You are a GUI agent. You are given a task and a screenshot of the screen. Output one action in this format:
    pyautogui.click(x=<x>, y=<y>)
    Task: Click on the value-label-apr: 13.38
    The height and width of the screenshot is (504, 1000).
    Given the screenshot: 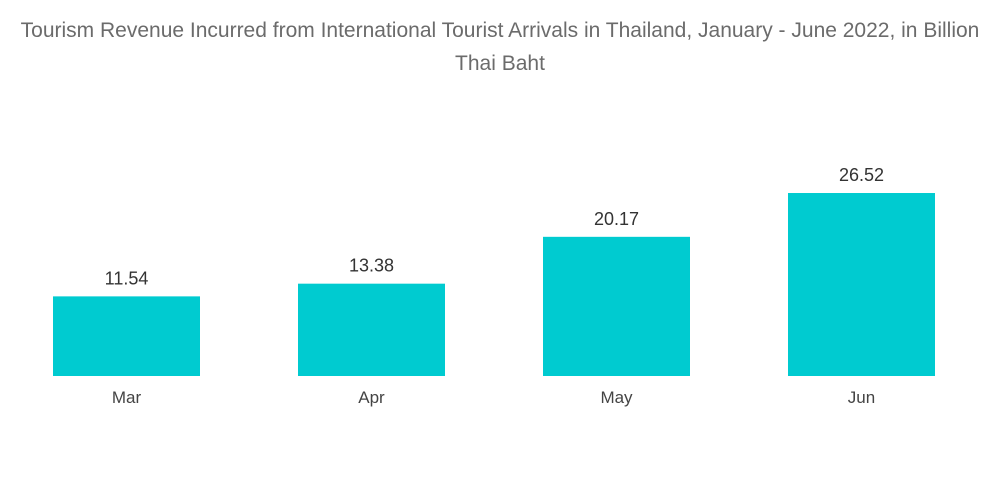 What is the action you would take?
    pyautogui.click(x=371, y=266)
    